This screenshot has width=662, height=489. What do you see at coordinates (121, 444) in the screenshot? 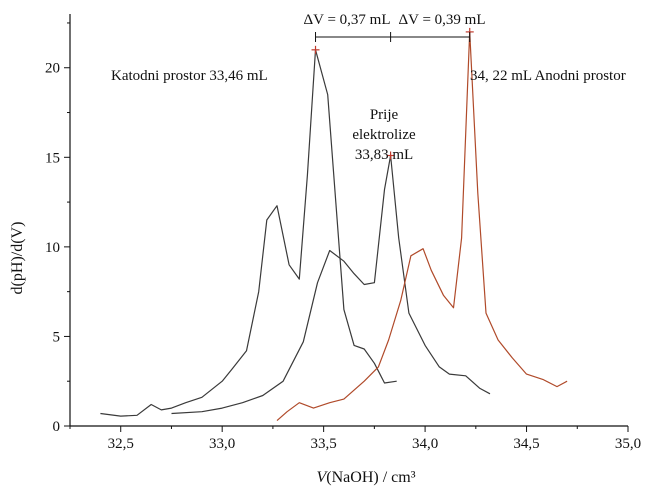
I see `x-tick-label: 32,5` at bounding box center [121, 444].